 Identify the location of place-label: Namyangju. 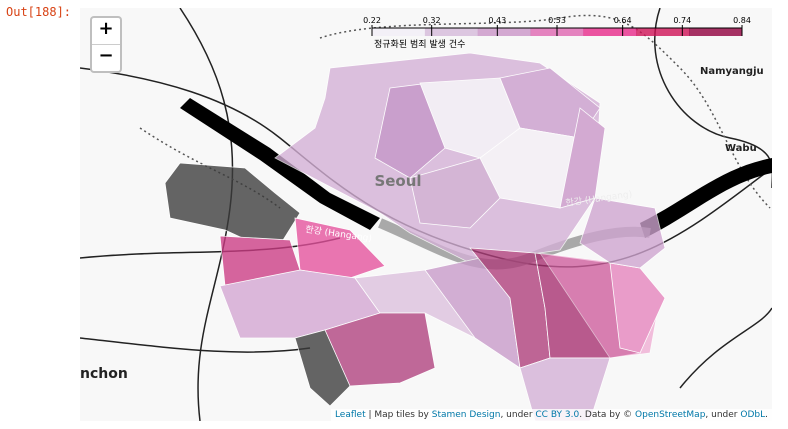
(732, 71).